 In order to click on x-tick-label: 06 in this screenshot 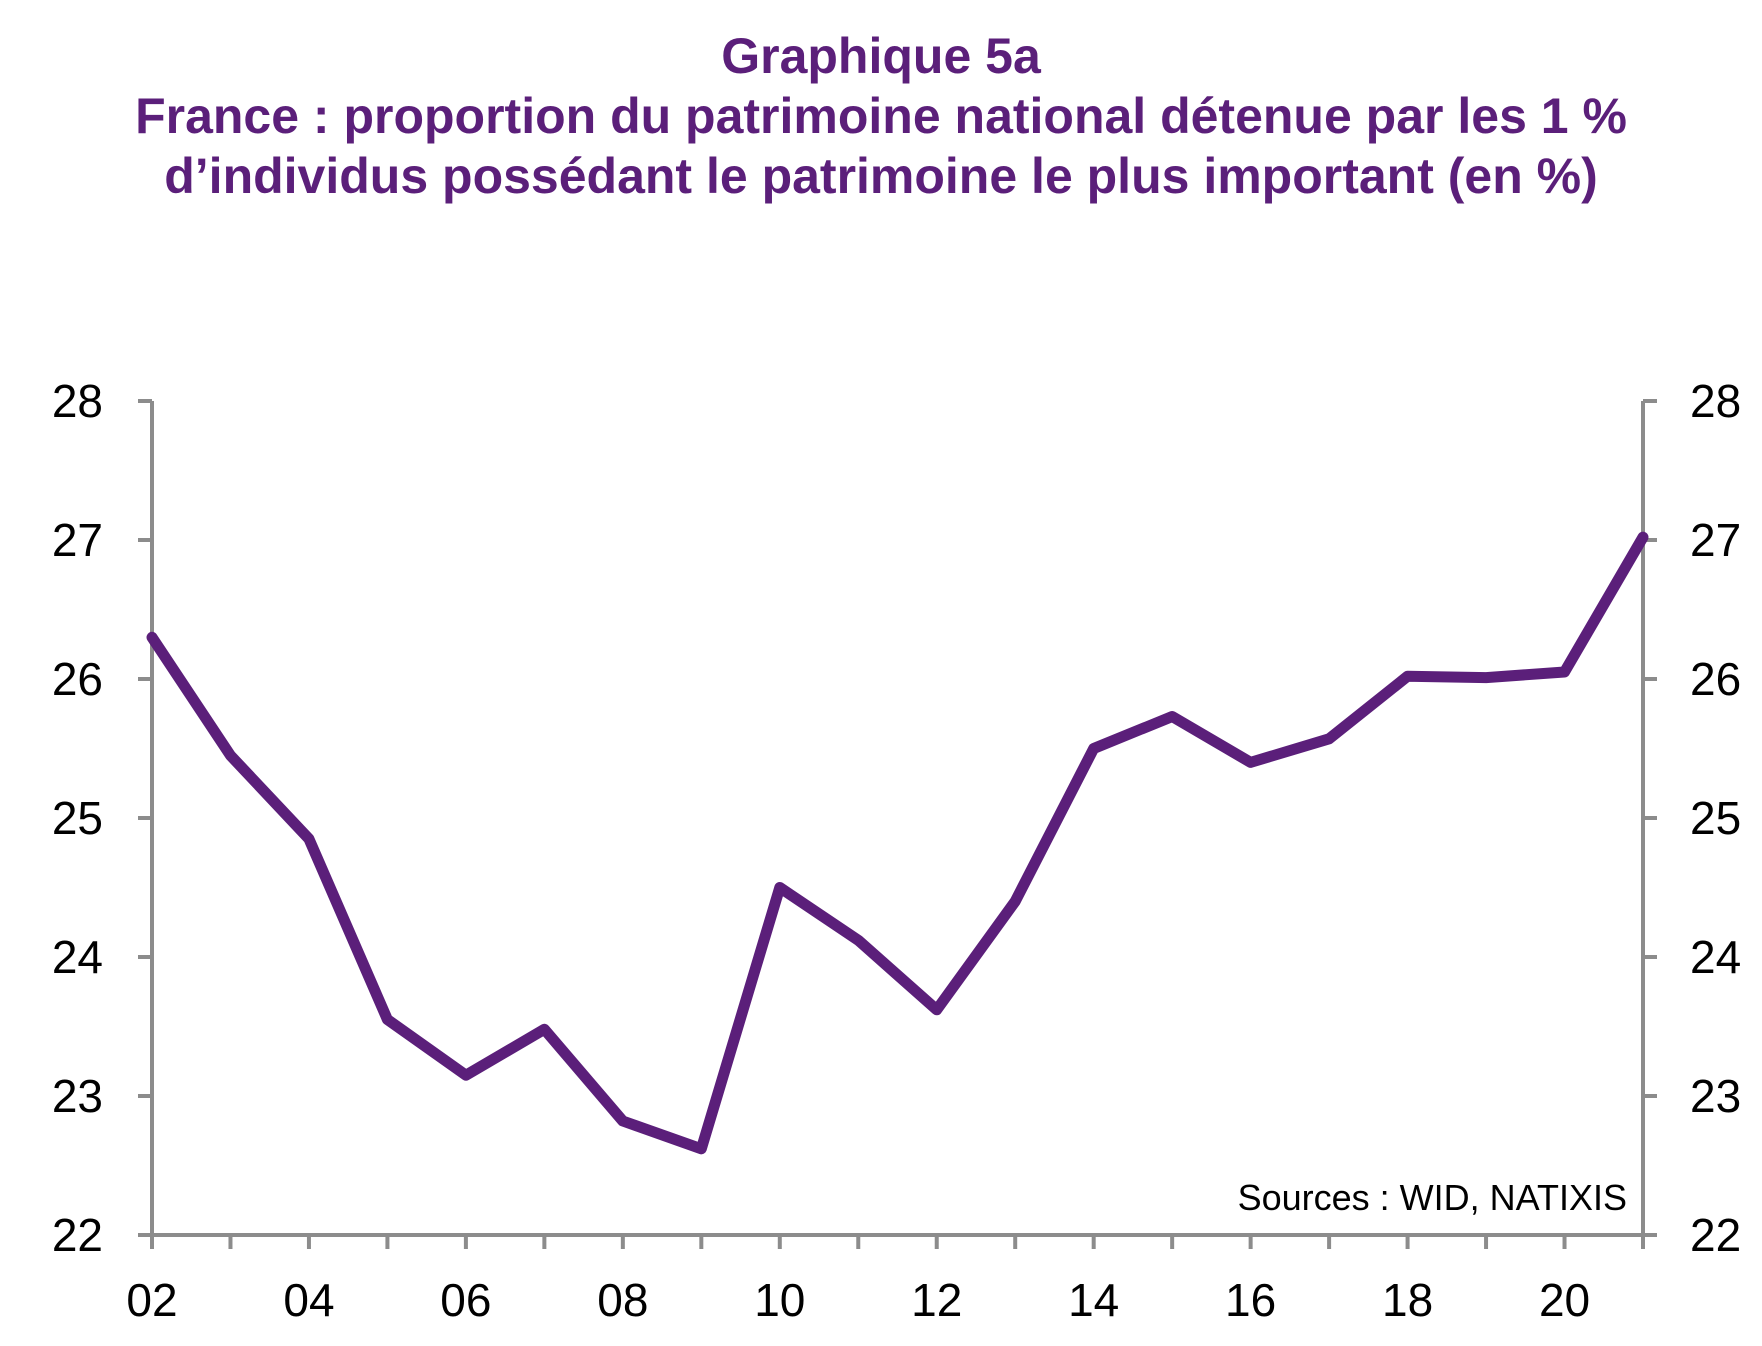, I will do `click(465, 1300)`.